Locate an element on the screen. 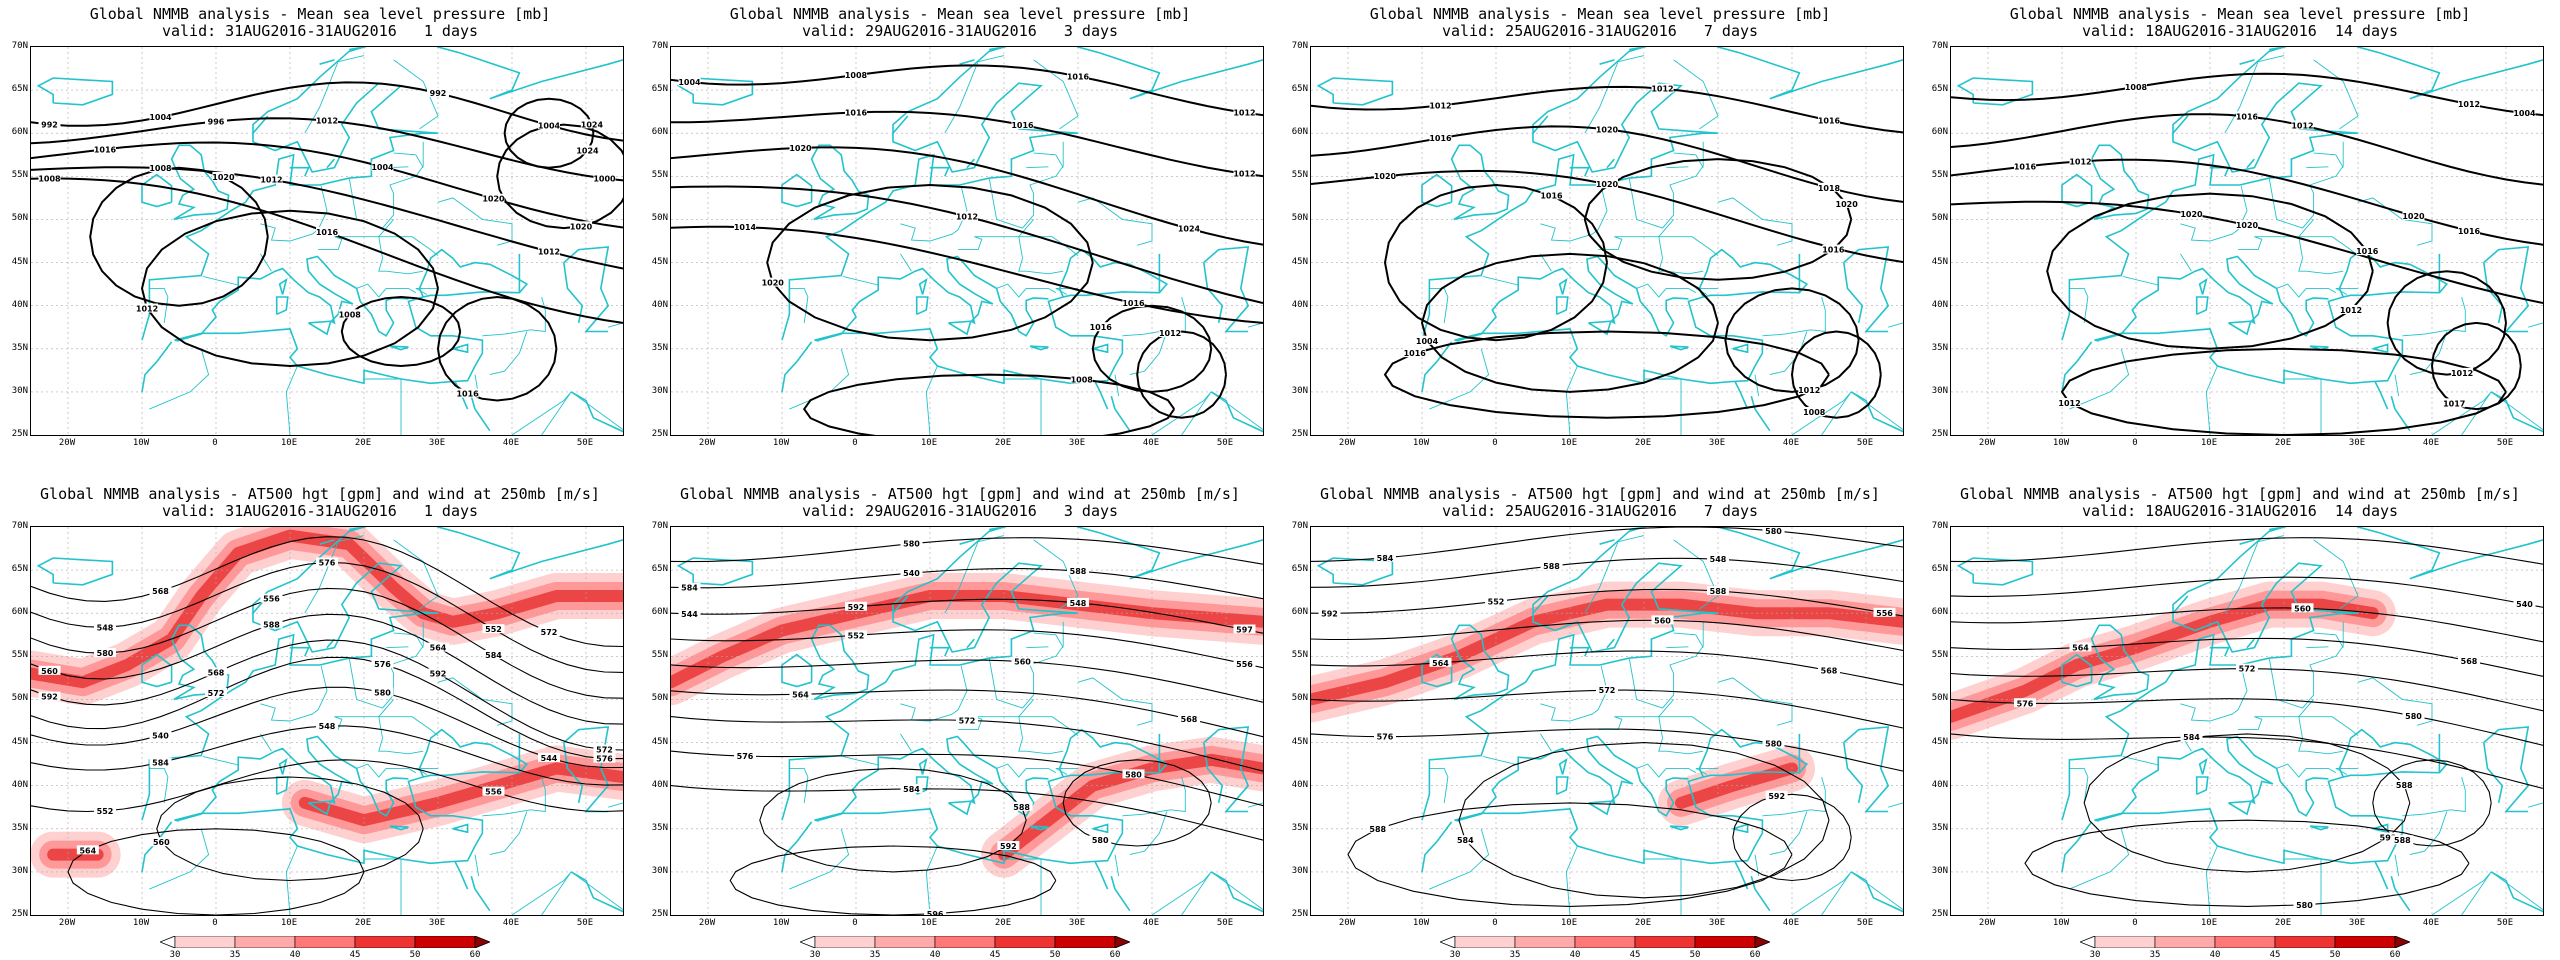  contour-label: 564 is located at coordinates (2080, 647).